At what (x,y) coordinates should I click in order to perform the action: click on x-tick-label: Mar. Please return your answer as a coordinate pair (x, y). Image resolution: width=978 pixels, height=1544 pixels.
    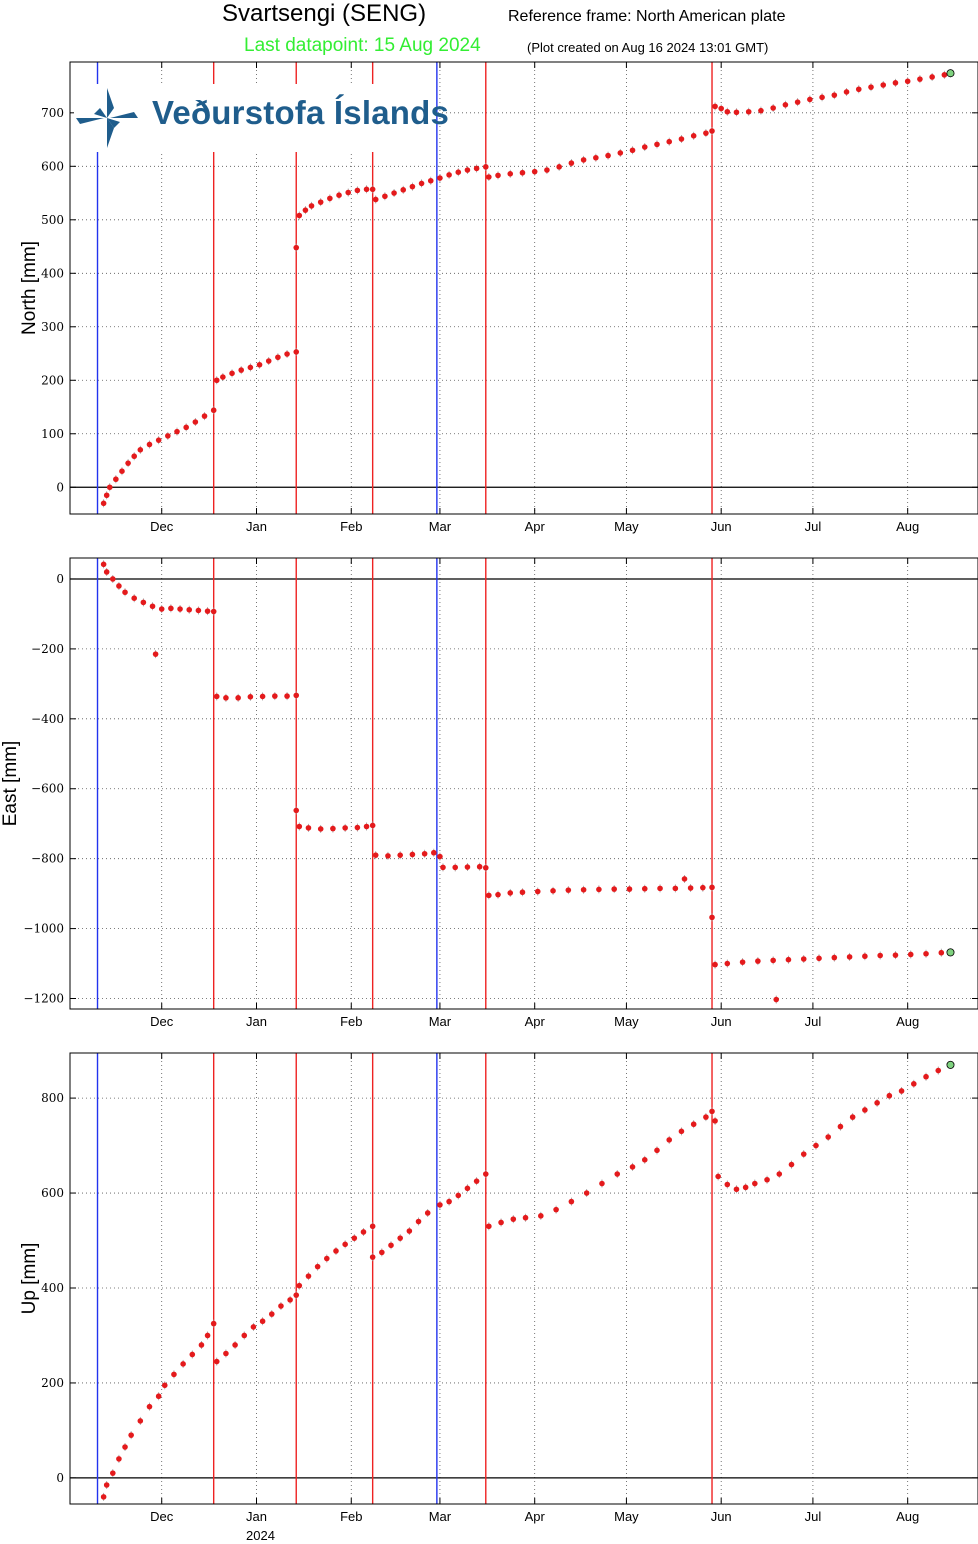
    Looking at the image, I should click on (440, 526).